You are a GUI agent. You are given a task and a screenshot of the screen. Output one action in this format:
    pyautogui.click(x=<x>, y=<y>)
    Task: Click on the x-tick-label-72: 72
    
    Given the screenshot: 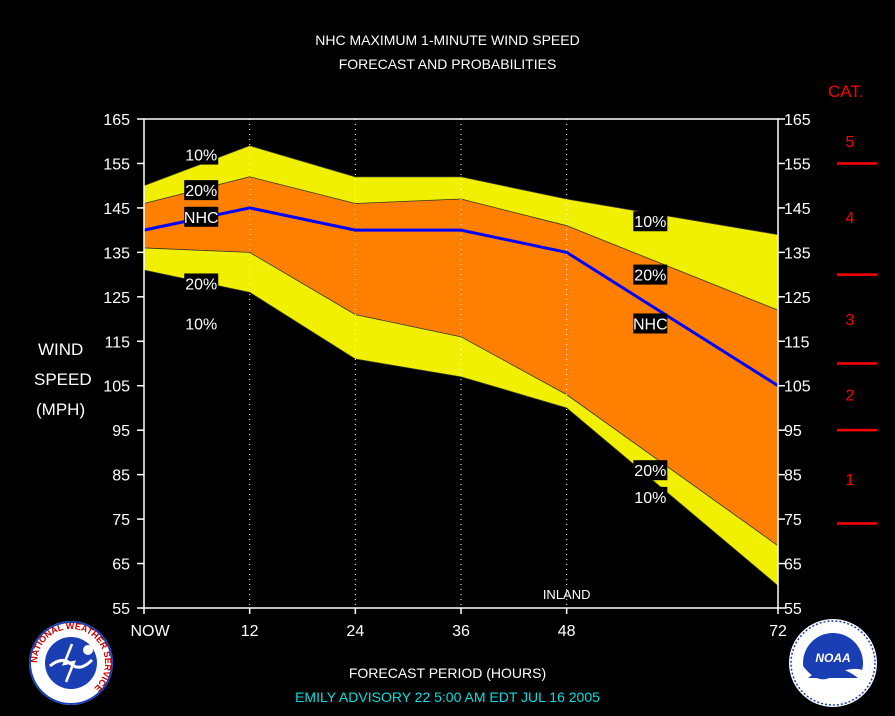 What is the action you would take?
    pyautogui.click(x=778, y=631)
    